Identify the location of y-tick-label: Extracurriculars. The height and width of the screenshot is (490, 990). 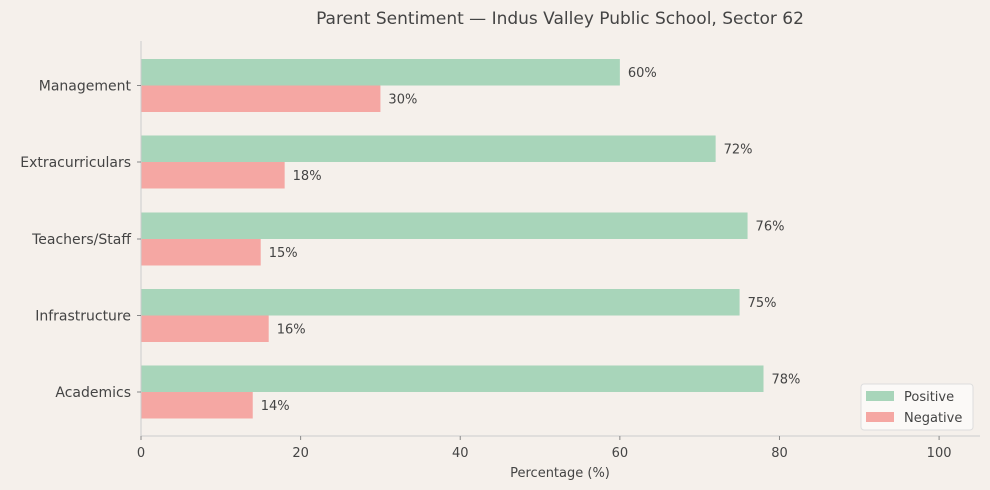
(75, 163).